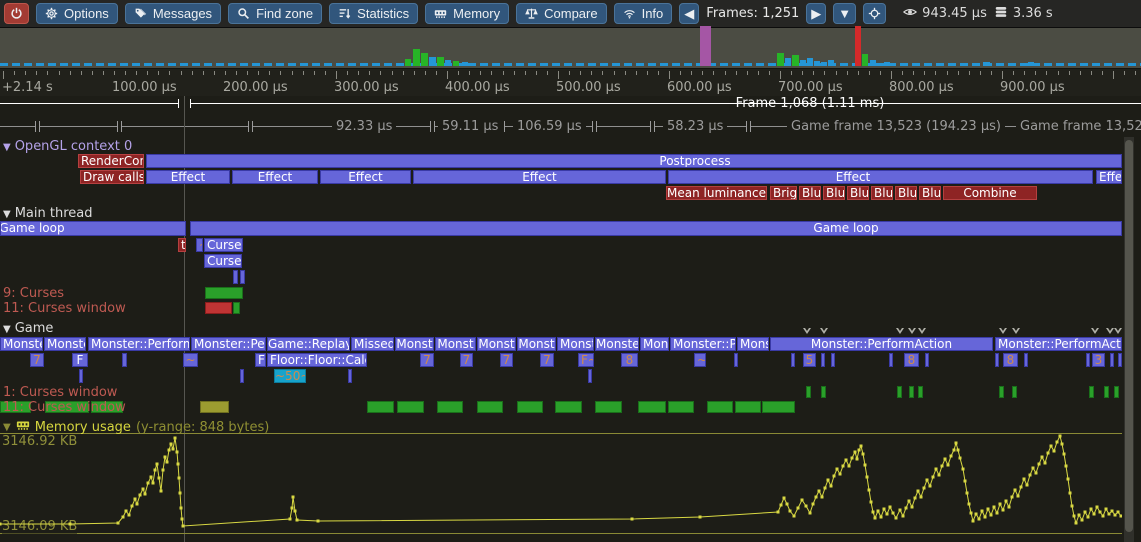 The width and height of the screenshot is (1141, 542). I want to click on zone: Monster::PerformActi, so click(1058, 344).